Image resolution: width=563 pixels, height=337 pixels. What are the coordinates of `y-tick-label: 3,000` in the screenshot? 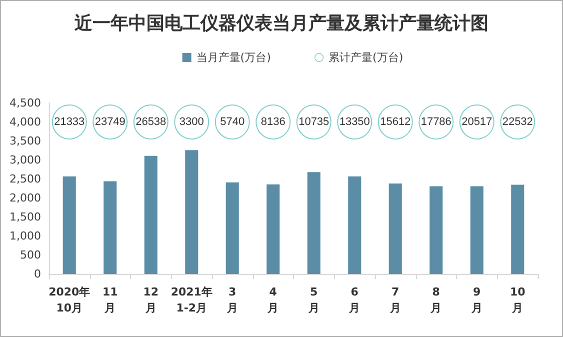 It's located at (25, 160).